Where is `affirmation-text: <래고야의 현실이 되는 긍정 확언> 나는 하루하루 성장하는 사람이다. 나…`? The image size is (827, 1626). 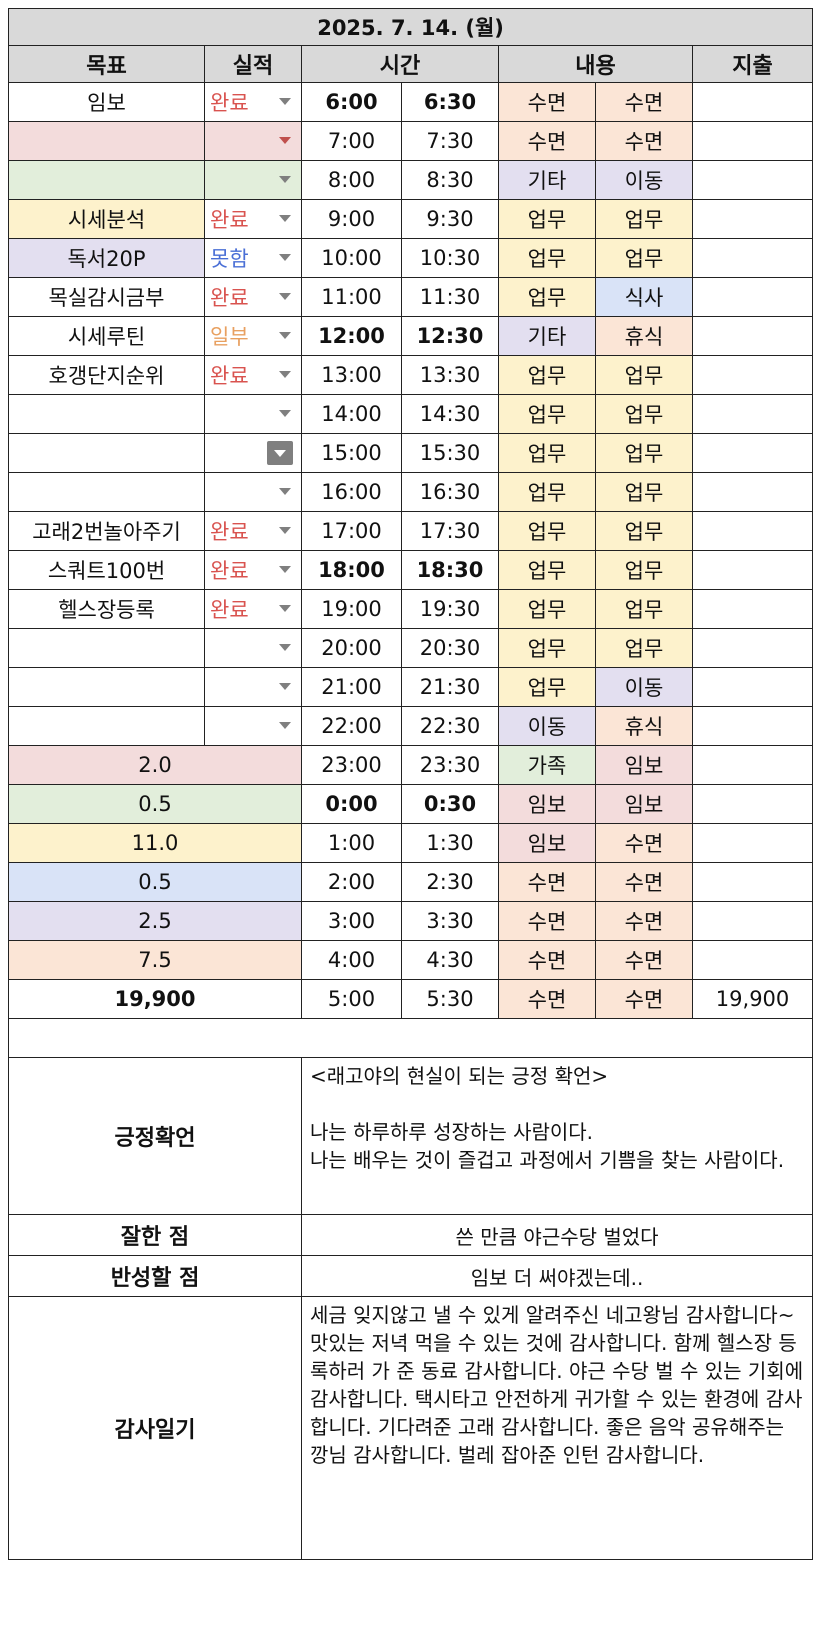 affirmation-text: <래고야의 현실이 되는 긍정 확언> 나는 하루하루 성장하는 사람이다. 나… is located at coordinates (557, 1136).